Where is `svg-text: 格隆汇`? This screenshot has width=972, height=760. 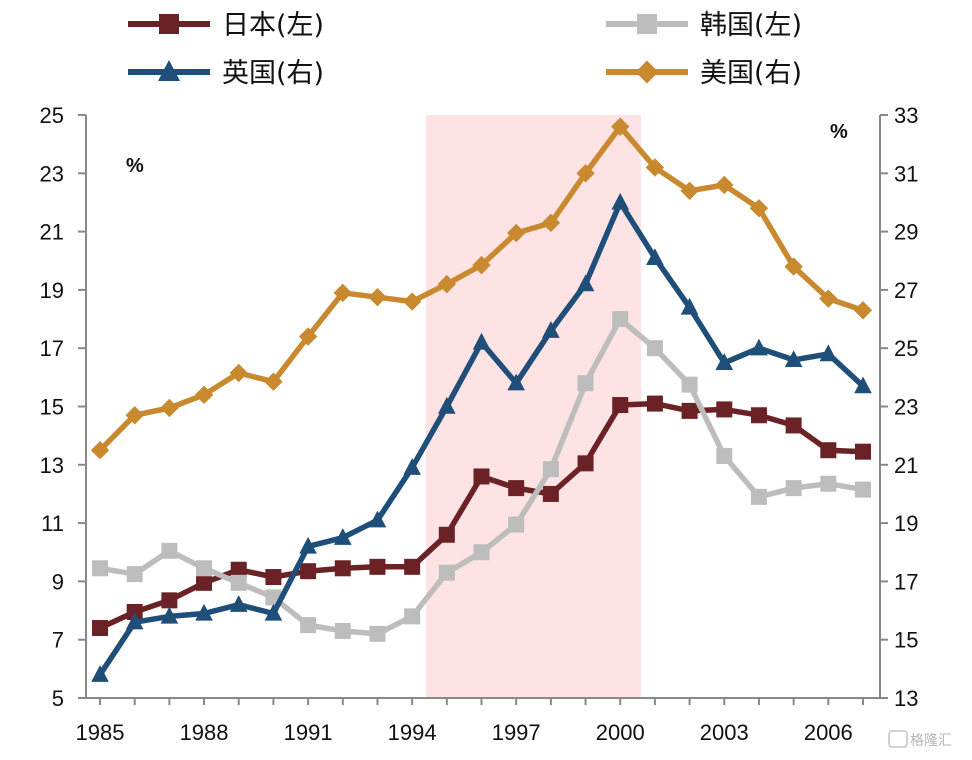 svg-text: 格隆汇 is located at coordinates (931, 741).